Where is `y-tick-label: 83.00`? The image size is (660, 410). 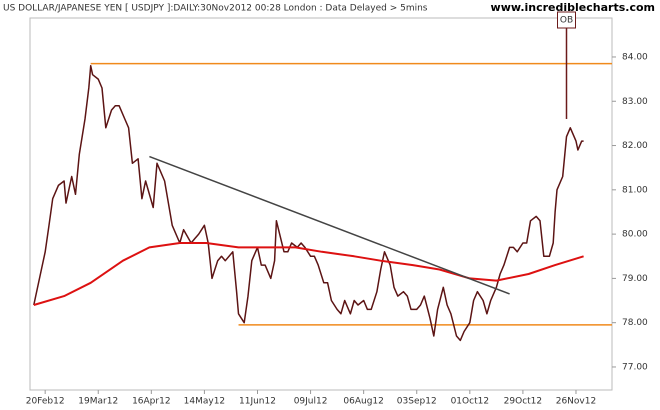 y-tick-label: 83.00 is located at coordinates (635, 102).